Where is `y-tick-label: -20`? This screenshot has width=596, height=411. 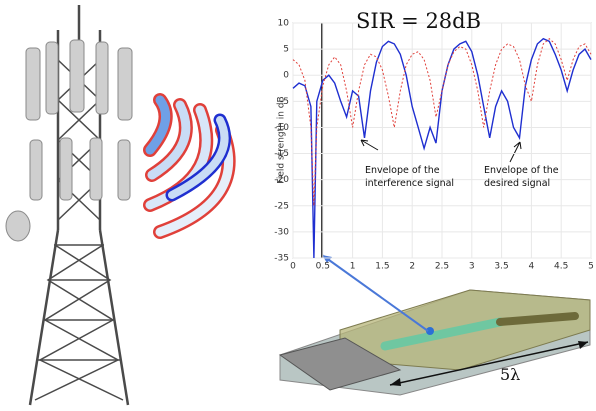 y-tick-label: -20 is located at coordinates (281, 180).